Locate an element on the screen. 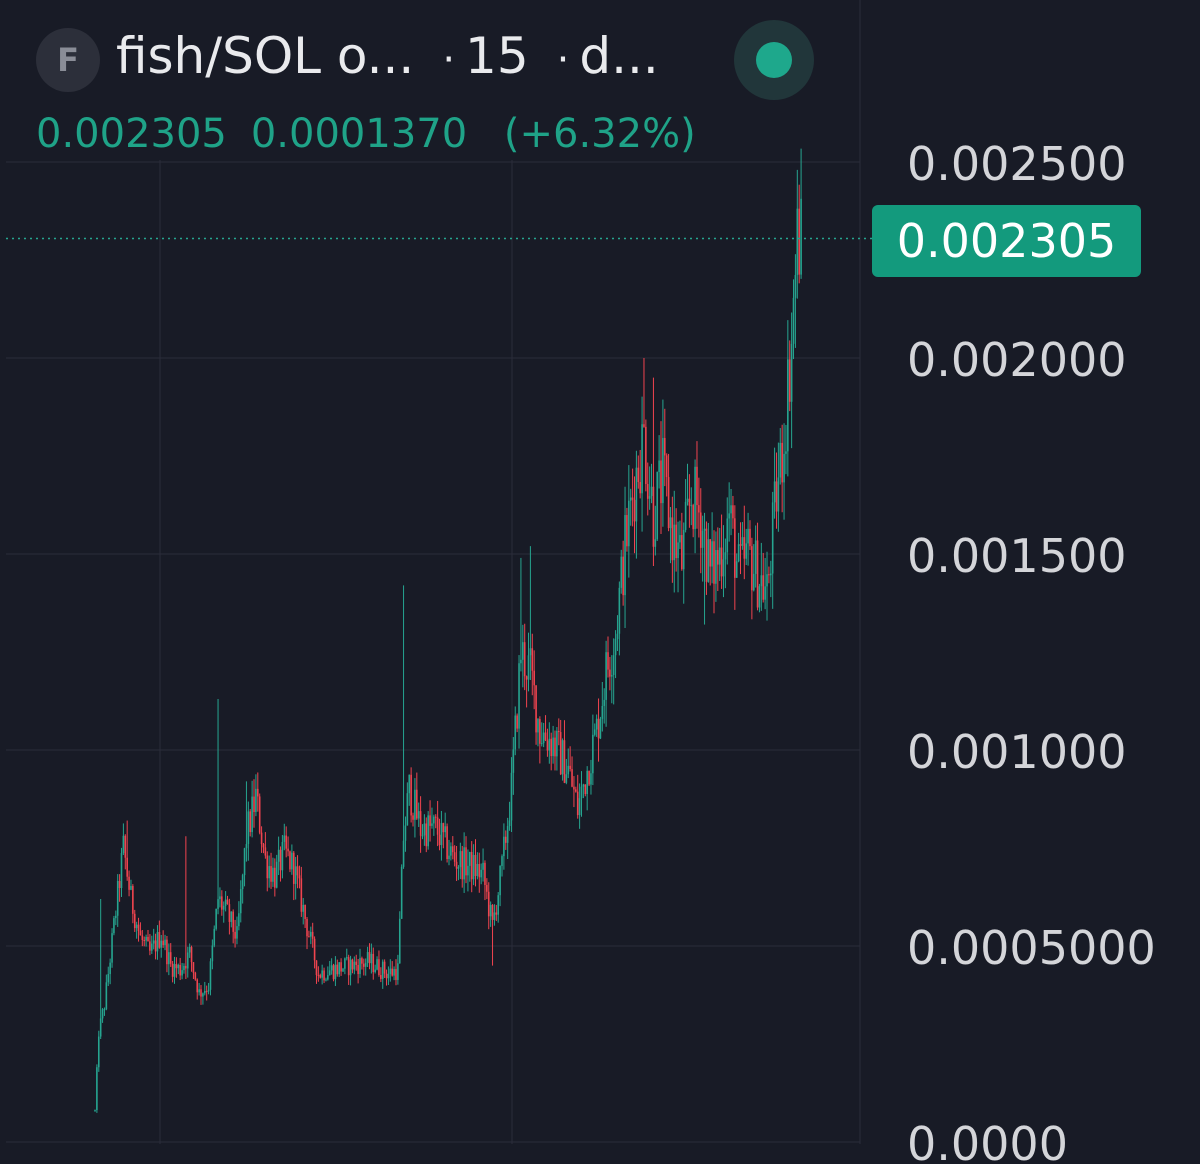  price-change-percent: (+6.32%) is located at coordinates (599, 134).